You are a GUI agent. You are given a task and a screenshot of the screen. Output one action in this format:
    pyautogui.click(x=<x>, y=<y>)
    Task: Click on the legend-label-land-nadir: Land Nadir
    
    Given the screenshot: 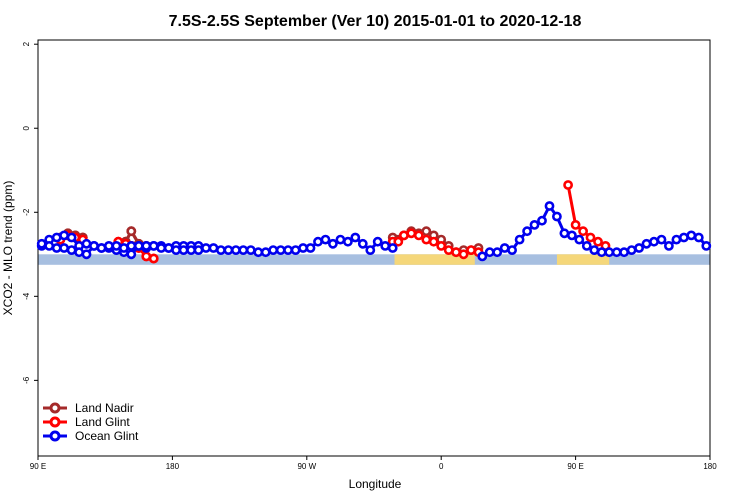 What is the action you would take?
    pyautogui.click(x=104, y=408)
    